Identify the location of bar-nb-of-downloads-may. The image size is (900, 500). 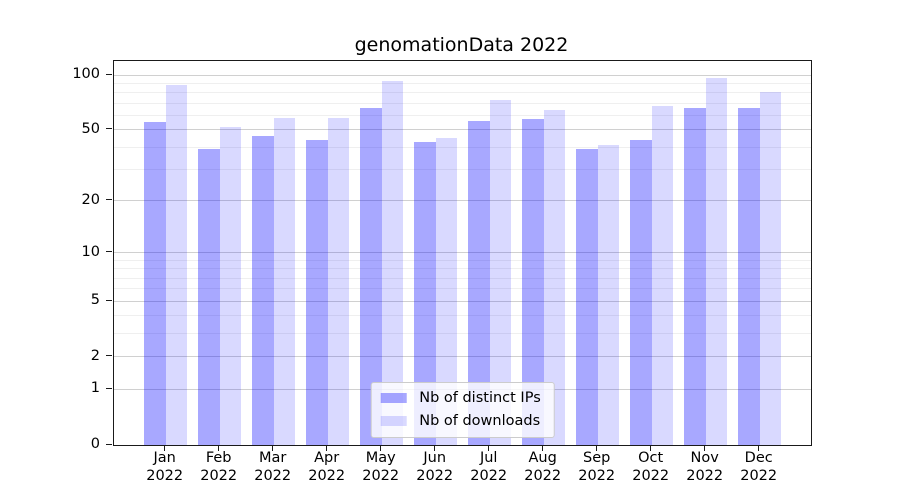
(392, 262).